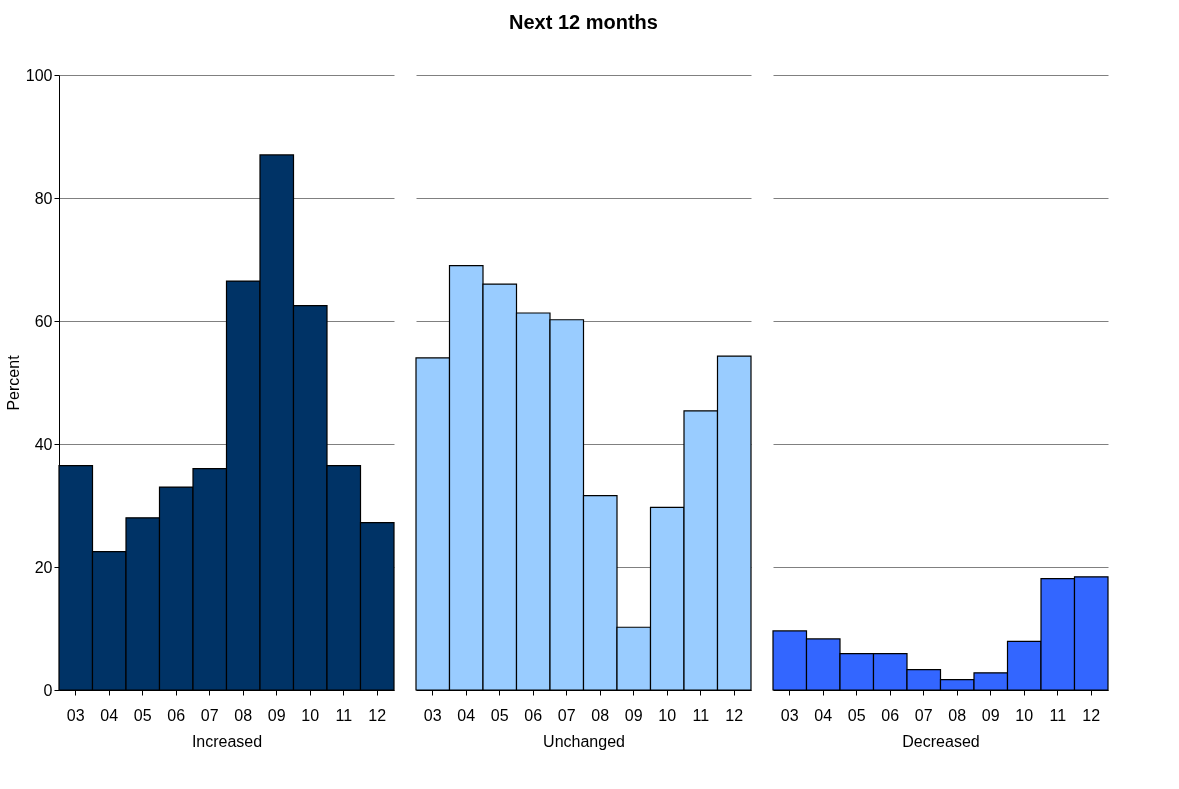 The image size is (1179, 789). Describe the element at coordinates (43, 567) in the screenshot. I see `y-tick-label: 20` at that location.